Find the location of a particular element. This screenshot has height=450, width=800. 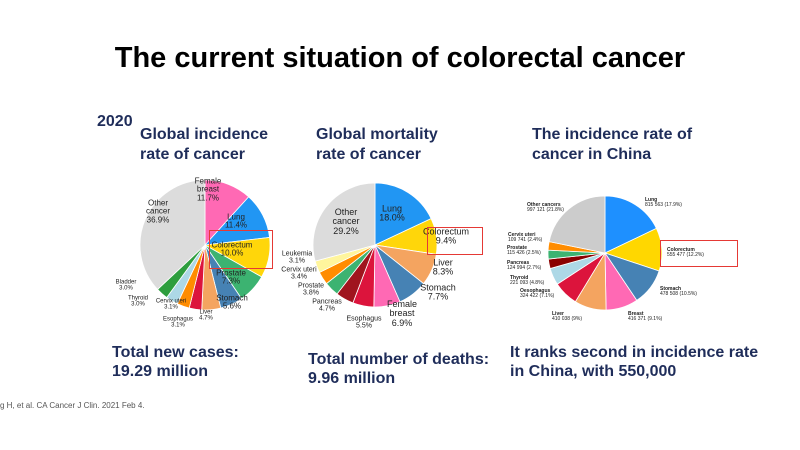

slice-value: 8.3% is located at coordinates (443, 272).